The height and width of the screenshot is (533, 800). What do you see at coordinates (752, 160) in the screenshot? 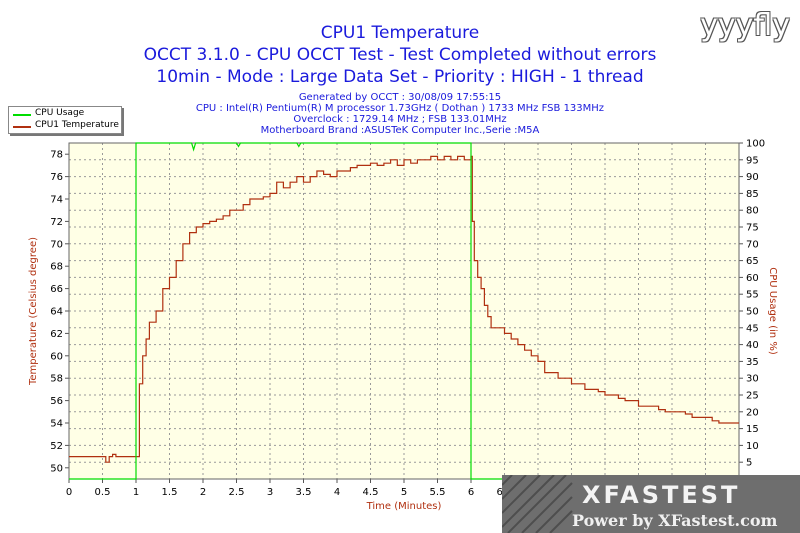
I see `y2-tick-label: 95` at bounding box center [752, 160].